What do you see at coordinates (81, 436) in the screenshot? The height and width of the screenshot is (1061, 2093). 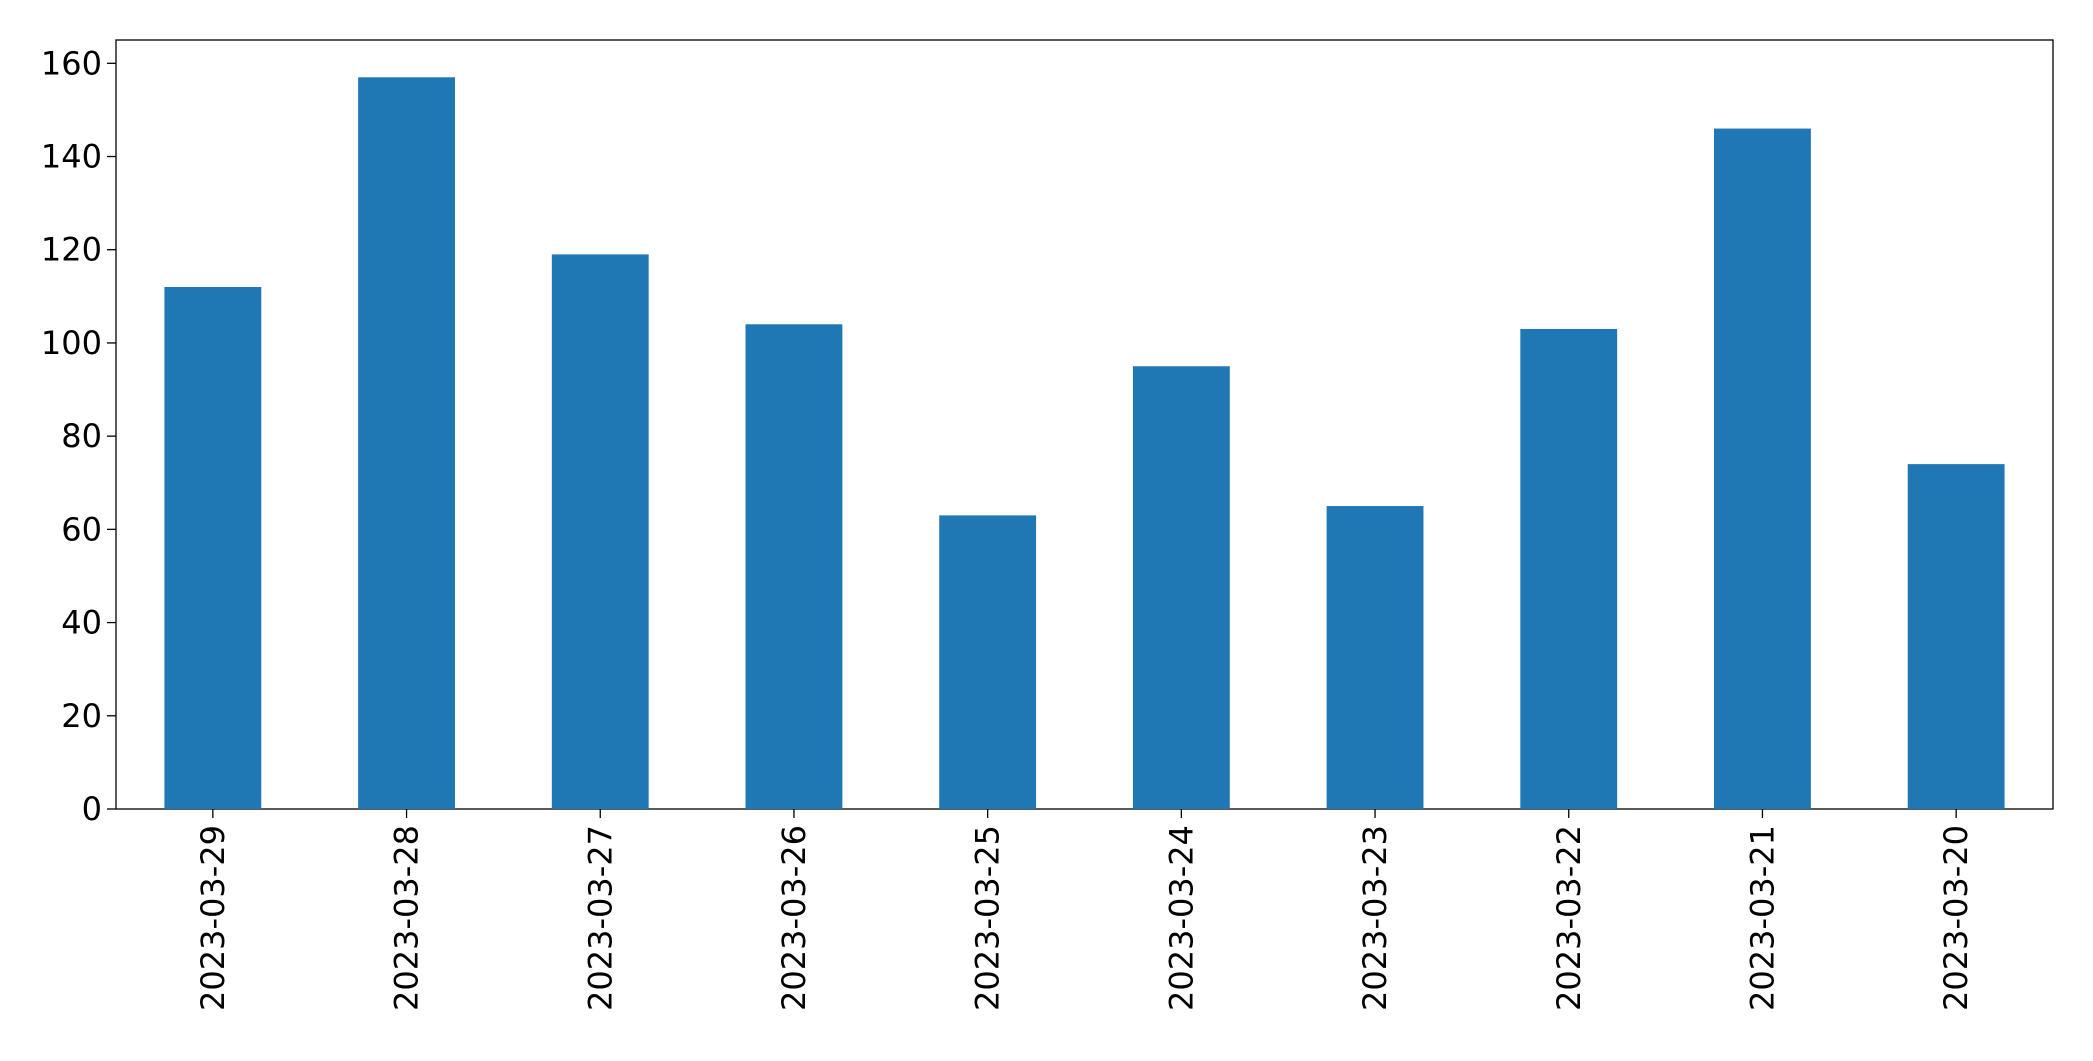 I see `y-tick-label: 80` at bounding box center [81, 436].